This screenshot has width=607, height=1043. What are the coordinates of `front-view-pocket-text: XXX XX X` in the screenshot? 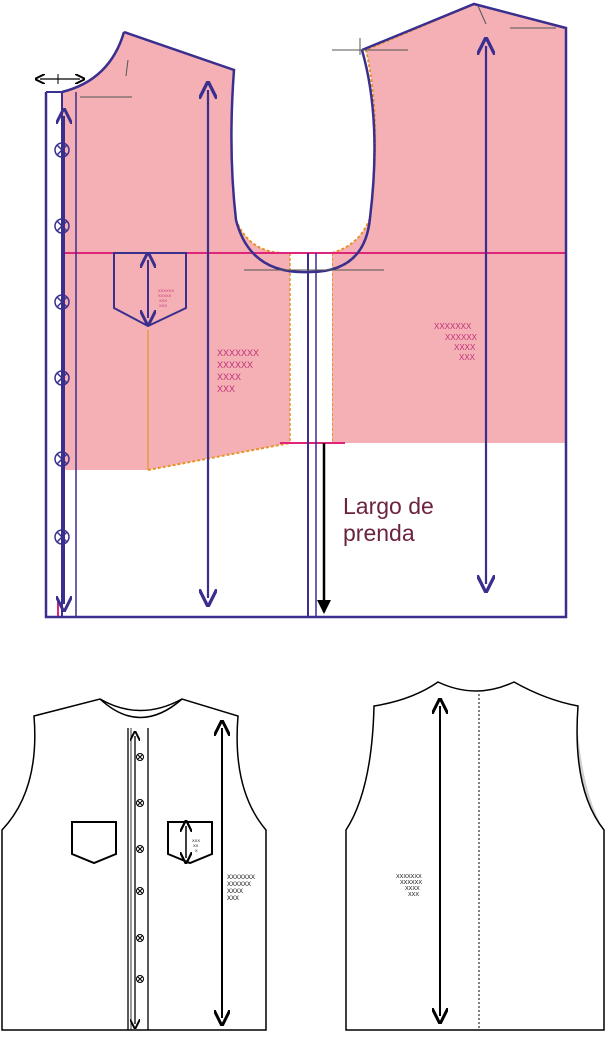 It's located at (196, 845).